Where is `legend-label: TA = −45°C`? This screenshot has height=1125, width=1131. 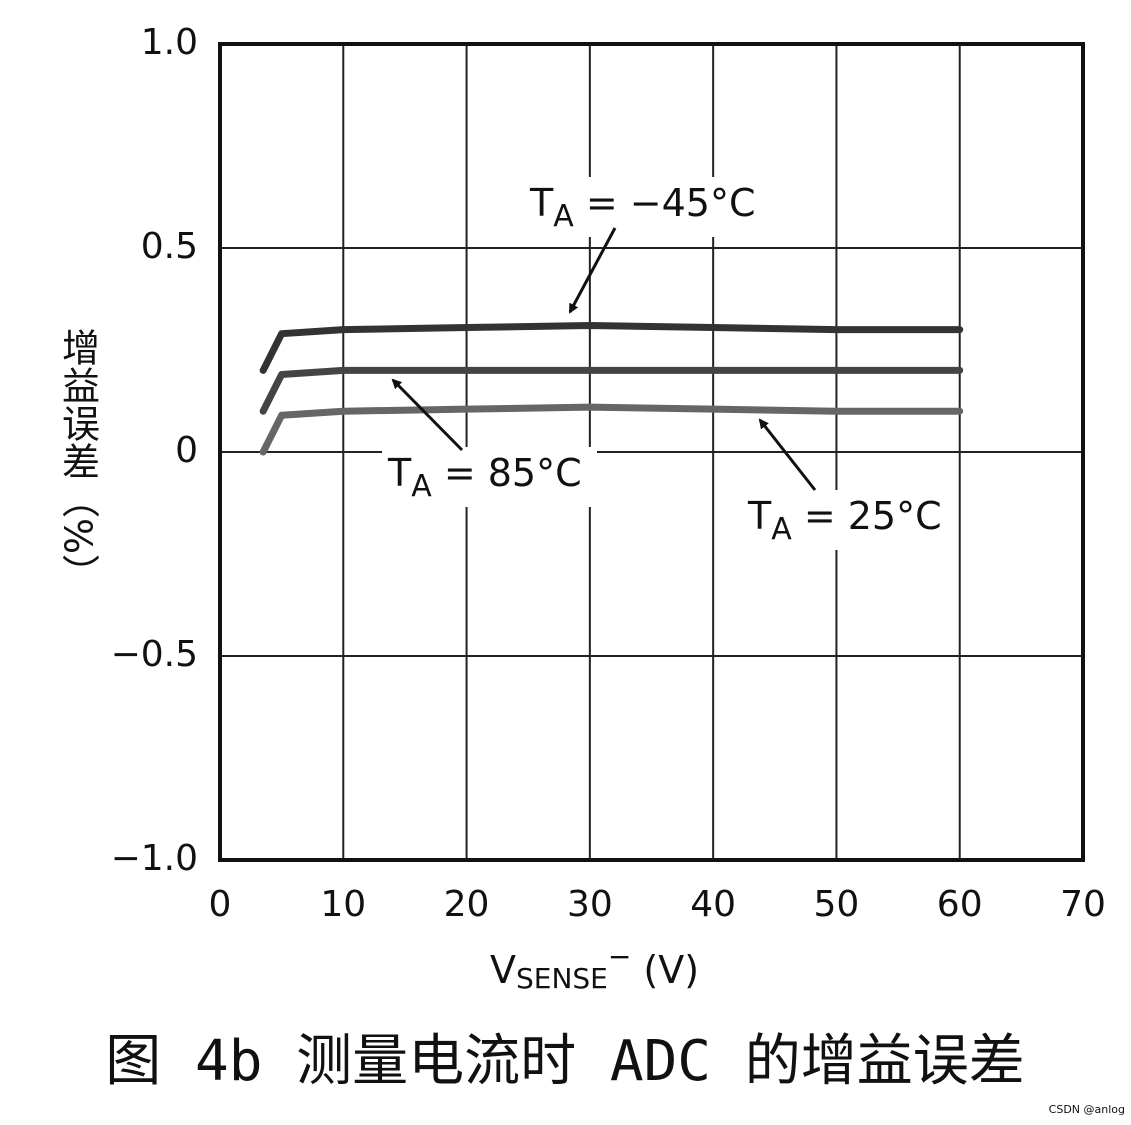 legend-label: TA = −45°C is located at coordinates (642, 207).